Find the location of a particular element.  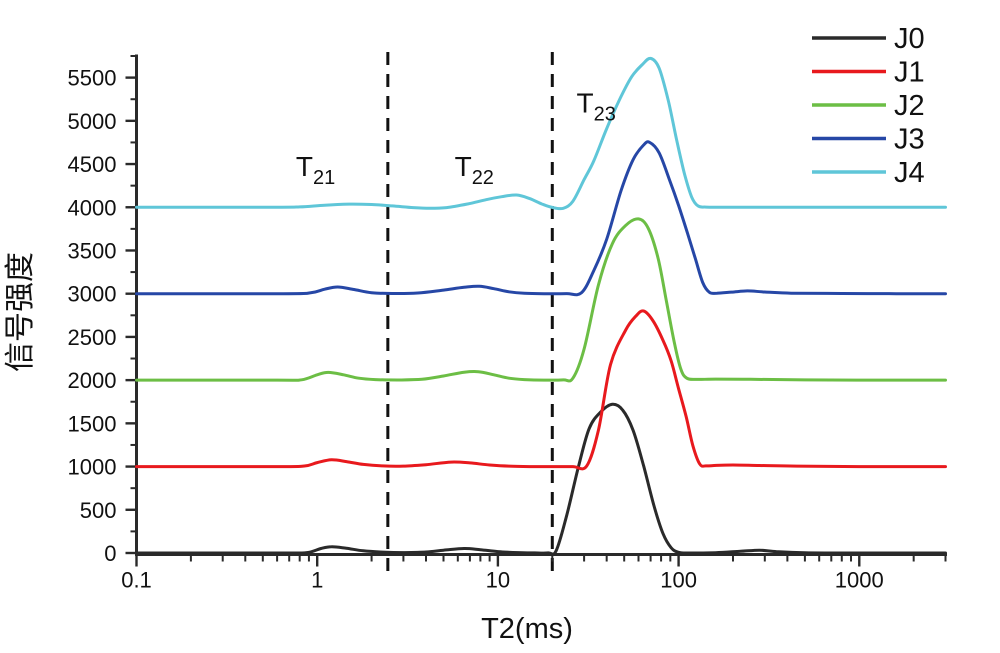

x-tick-label: 1000 is located at coordinates (859, 580).